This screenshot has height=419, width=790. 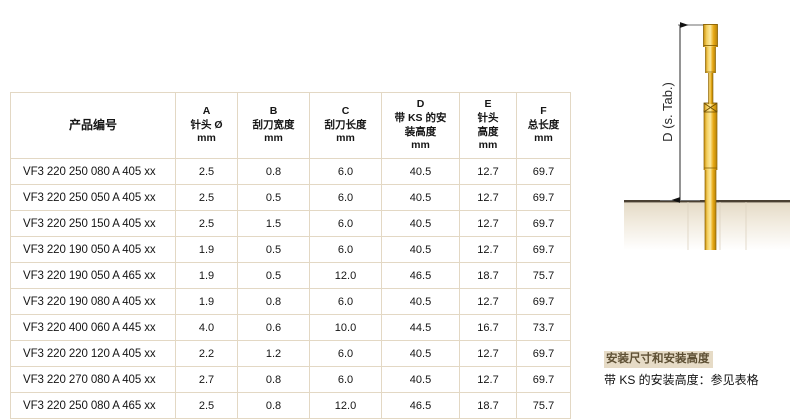 What do you see at coordinates (488, 131) in the screenshot?
I see `column-header-e-label-line2: 高度` at bounding box center [488, 131].